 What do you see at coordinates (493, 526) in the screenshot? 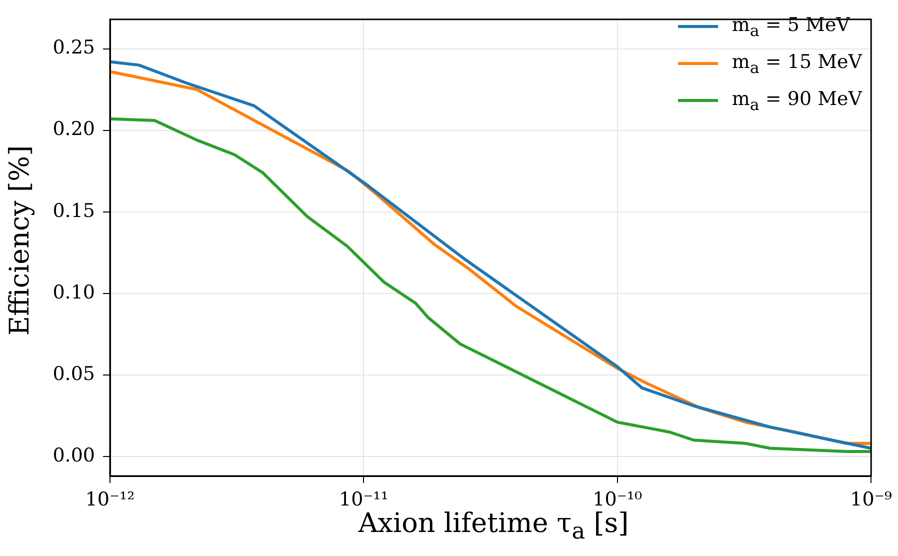
I see `x-axis-title: Axion lifetime τ$_{a}$ [s]` at bounding box center [493, 526].